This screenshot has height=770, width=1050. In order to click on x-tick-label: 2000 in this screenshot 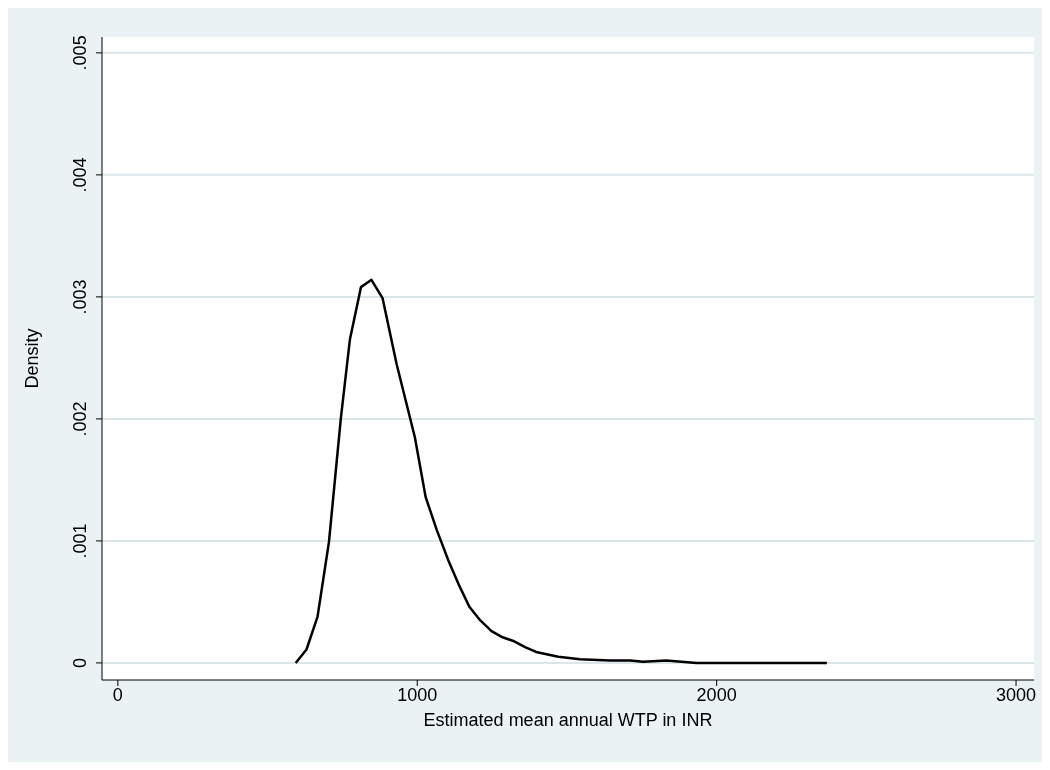, I will do `click(716, 694)`.